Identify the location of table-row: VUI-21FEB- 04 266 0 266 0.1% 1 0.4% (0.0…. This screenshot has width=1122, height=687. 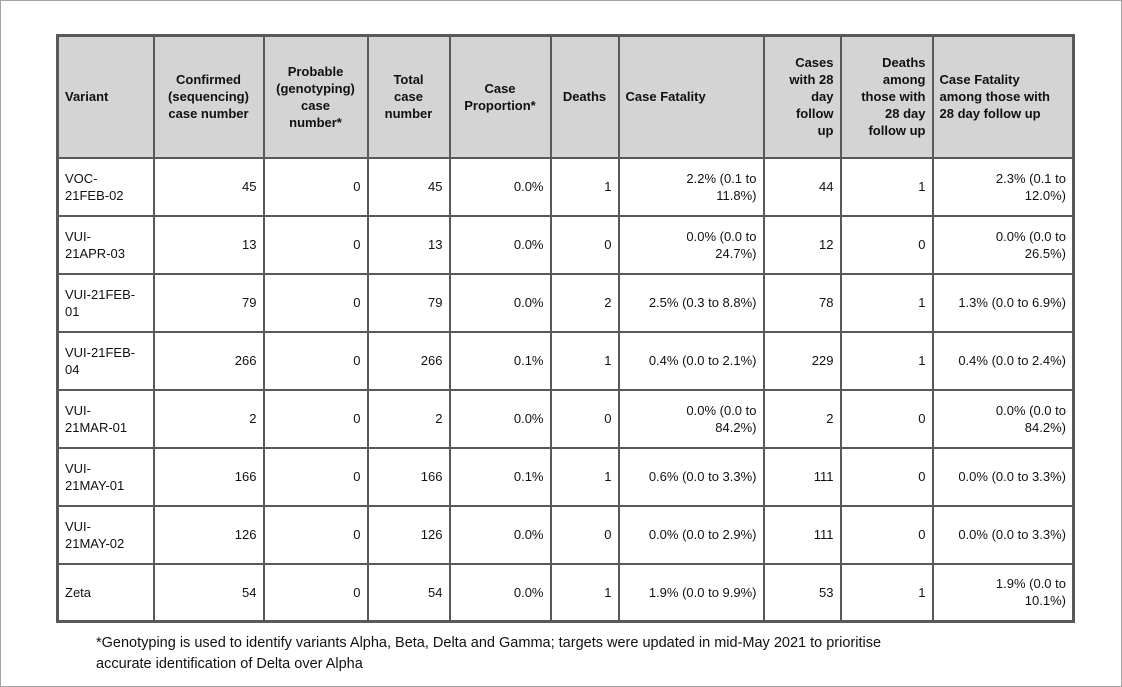
(565, 360).